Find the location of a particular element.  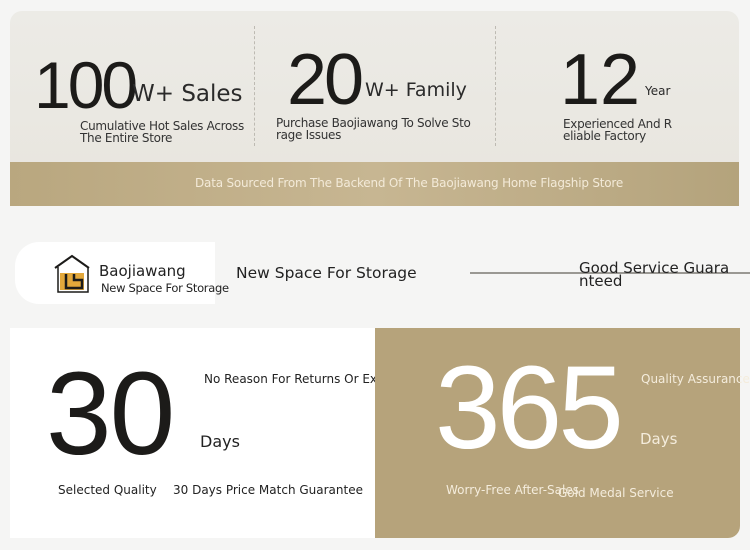

stat-unit: W+ Sales is located at coordinates (187, 94).